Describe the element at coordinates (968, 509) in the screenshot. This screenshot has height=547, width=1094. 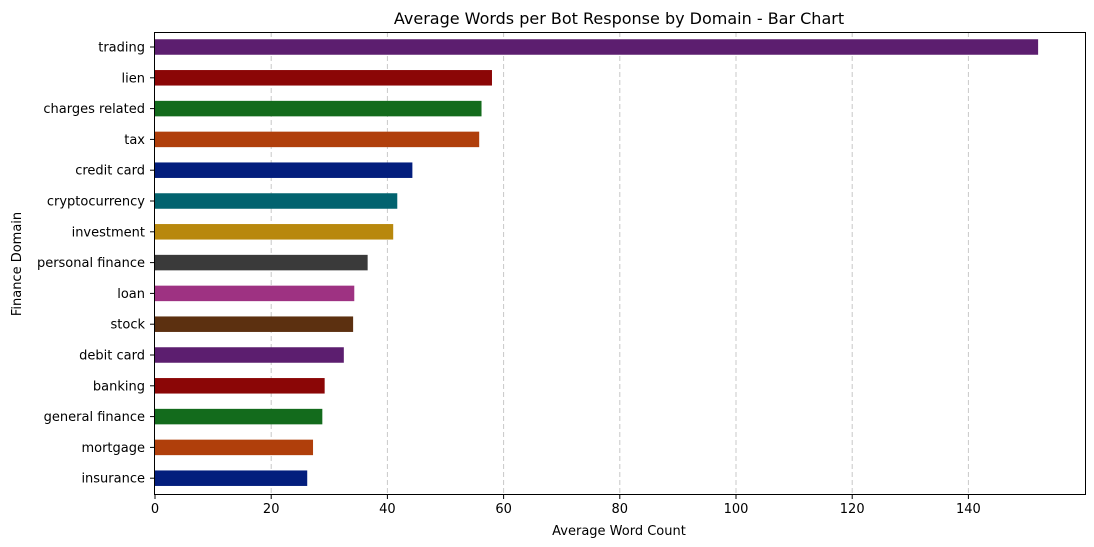
I see `x-tick-label: 140` at that location.